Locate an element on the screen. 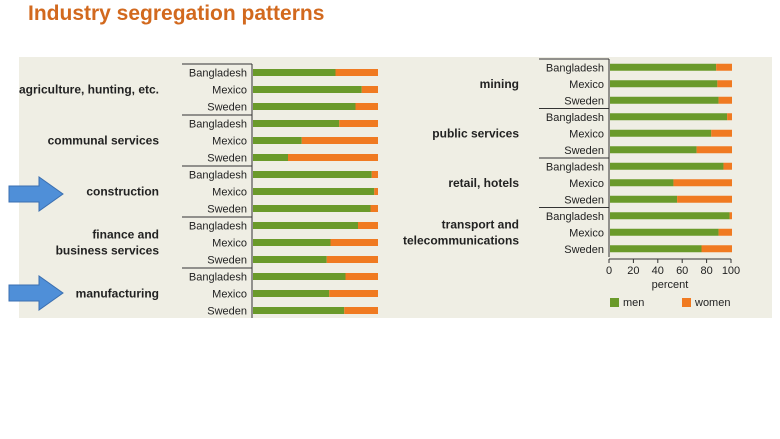 Image resolution: width=780 pixels, height=439 pixels. bar-men-retail-hotels-sweden is located at coordinates (644, 199).